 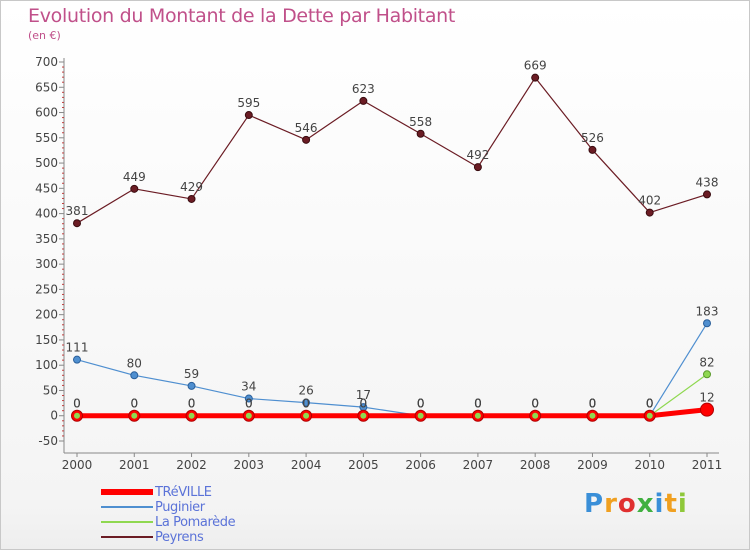 I want to click on y-tick-label: 350, so click(x=46, y=239).